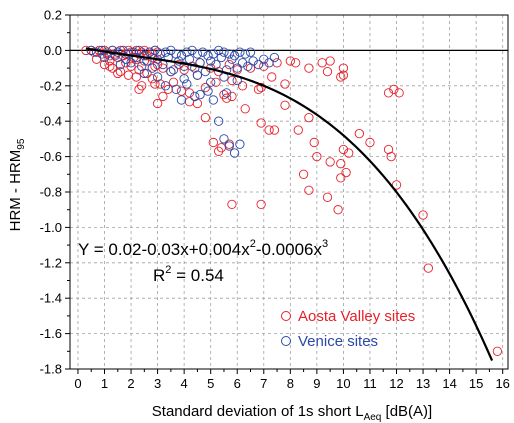  What do you see at coordinates (51, 121) in the screenshot?
I see `y-tick-label: -0.4` at bounding box center [51, 121].